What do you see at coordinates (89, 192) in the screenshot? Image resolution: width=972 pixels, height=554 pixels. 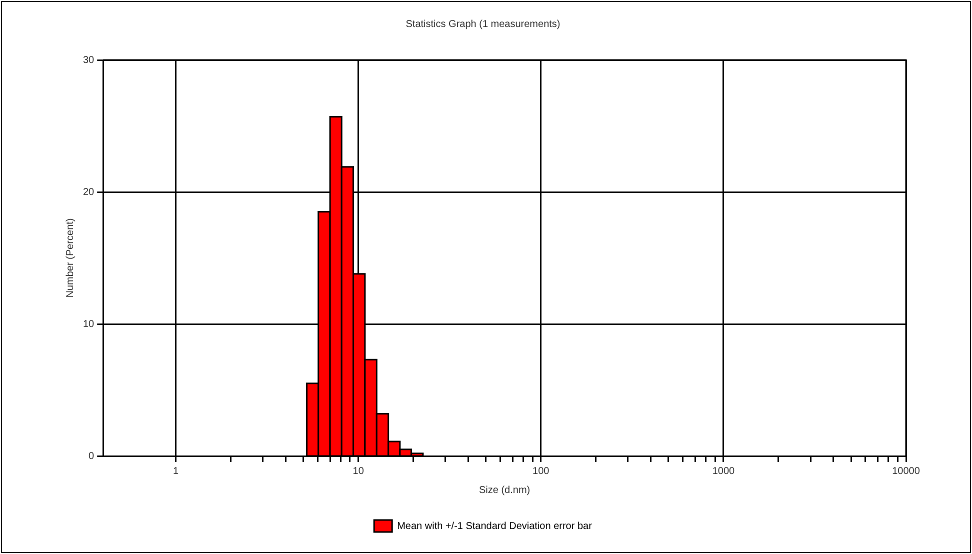 I see `y-tick-label: 20` at bounding box center [89, 192].